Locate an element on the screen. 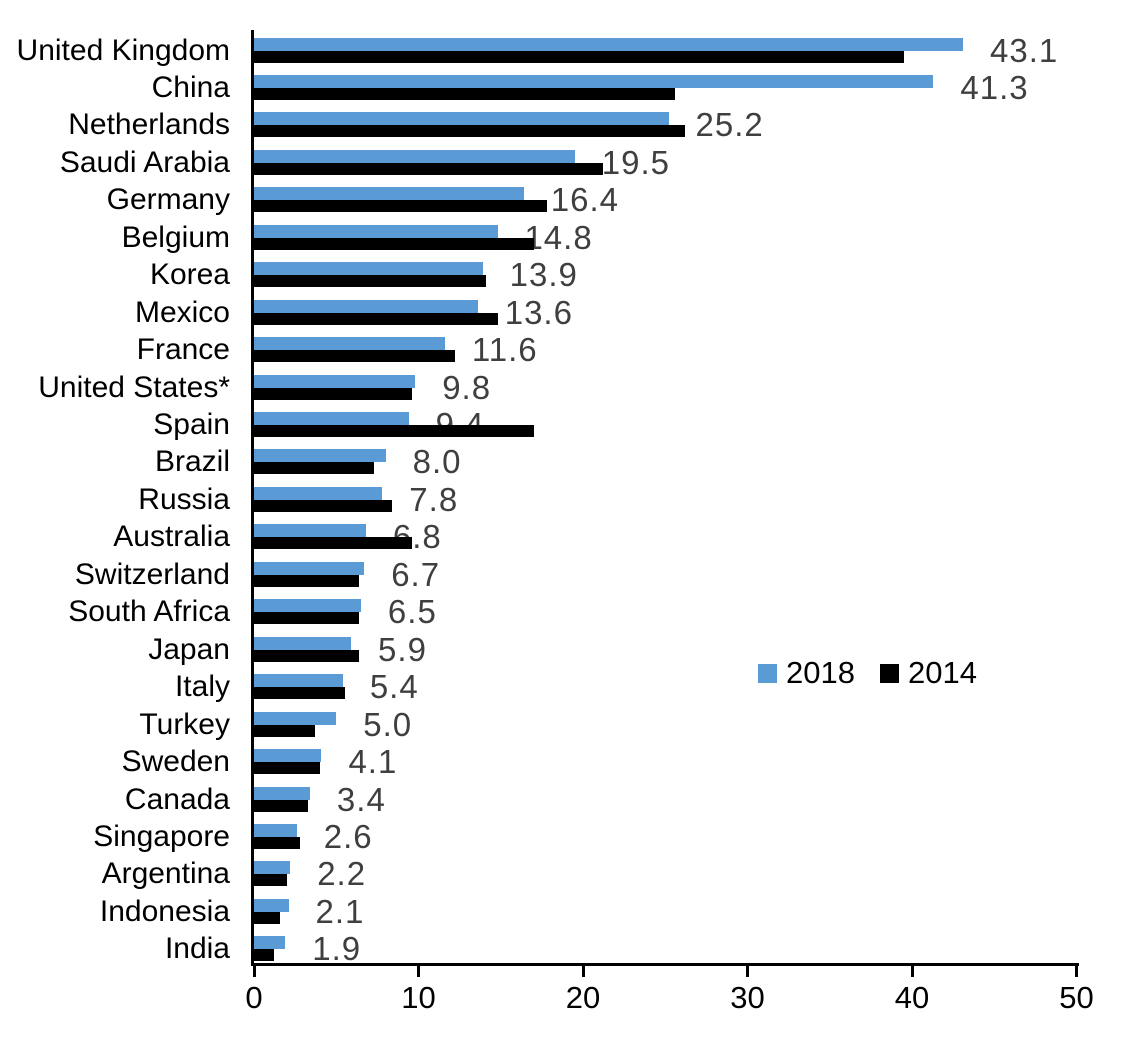 This screenshot has height=1041, width=1123. country-row: China 41.3 is located at coordinates (561, 92).